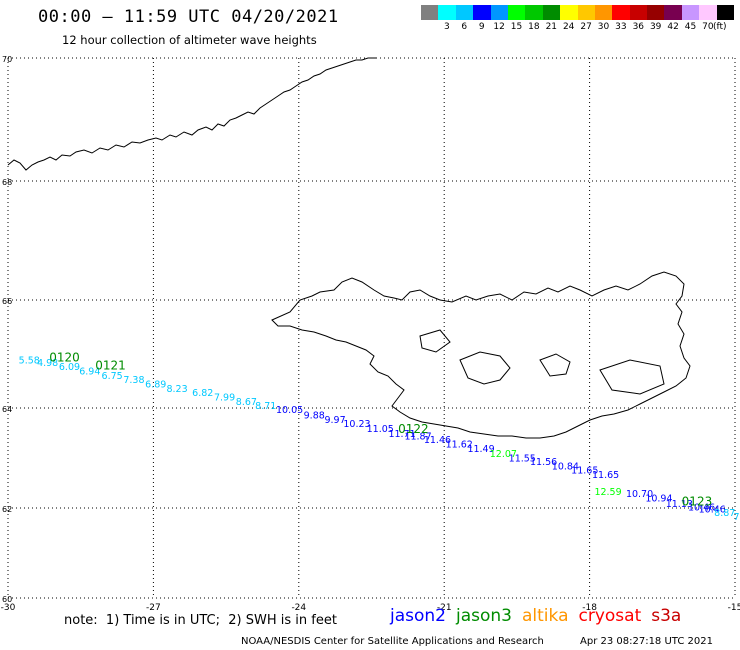 The height and width of the screenshot is (650, 740). I want to click on pass-time-label: 0122, so click(413, 429).